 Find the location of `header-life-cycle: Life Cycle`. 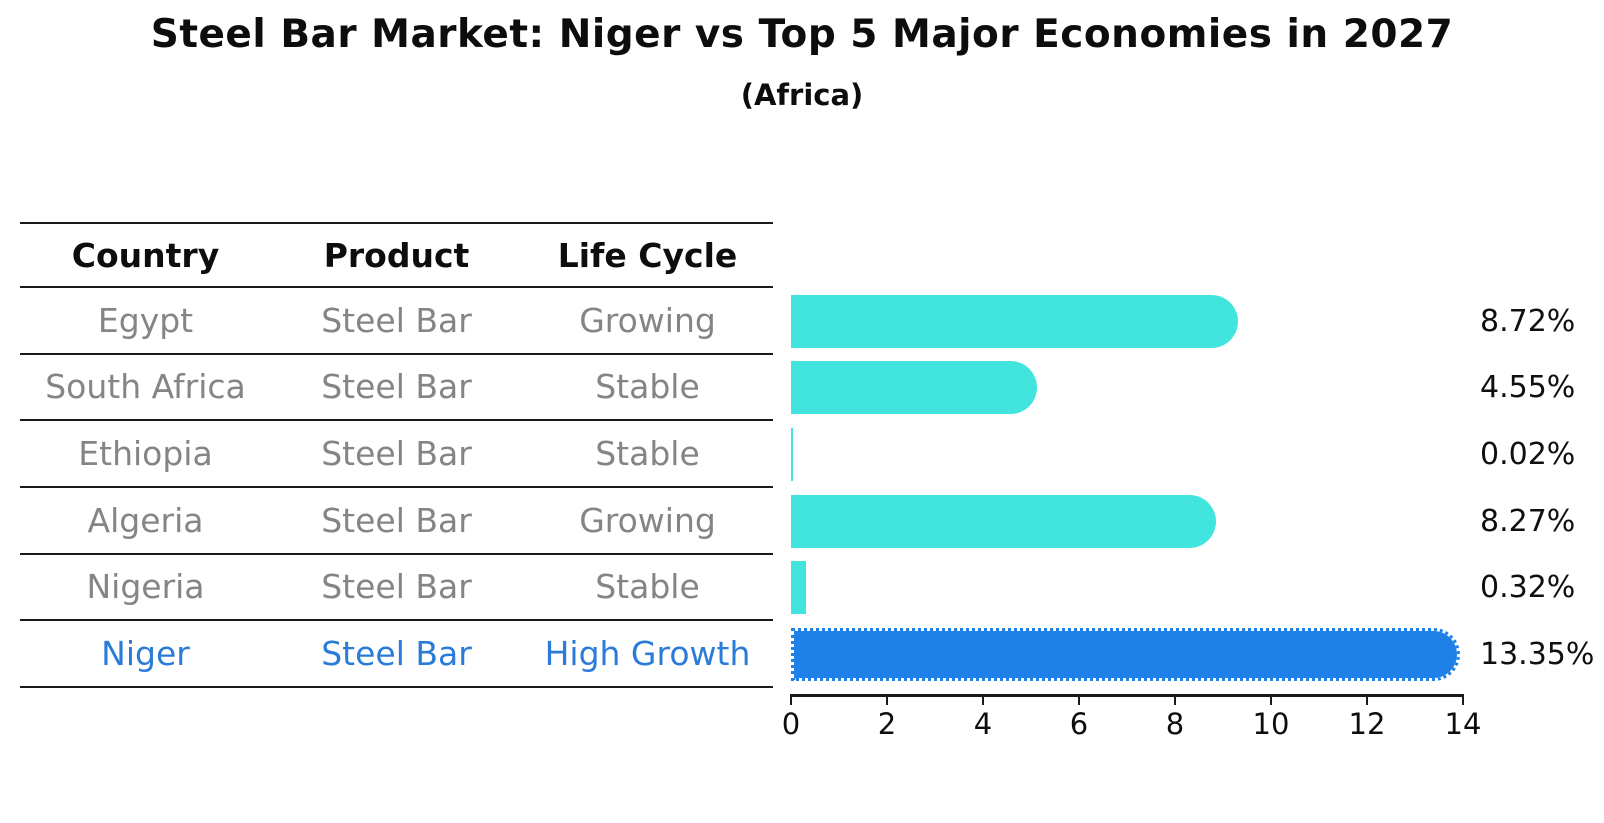

header-life-cycle: Life Cycle is located at coordinates (647, 255).